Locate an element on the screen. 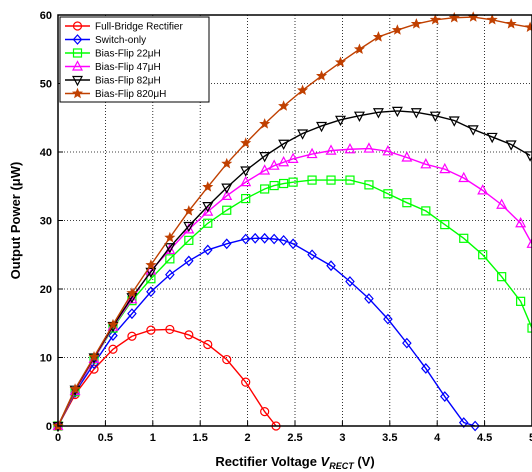 The height and width of the screenshot is (472, 532). x-tick-label: 1 is located at coordinates (153, 438).